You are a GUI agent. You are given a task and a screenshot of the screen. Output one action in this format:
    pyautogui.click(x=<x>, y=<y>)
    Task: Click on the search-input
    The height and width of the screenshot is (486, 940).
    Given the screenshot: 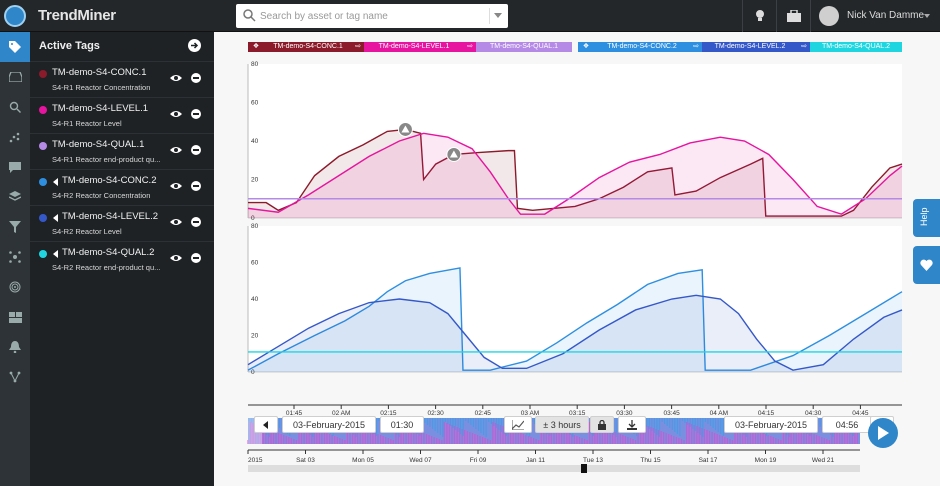 What is the action you would take?
    pyautogui.click(x=374, y=16)
    